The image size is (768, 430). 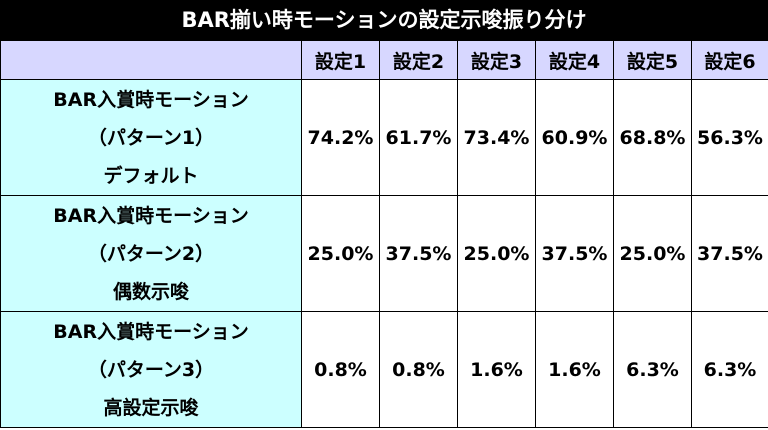 What do you see at coordinates (340, 60) in the screenshot?
I see `column-header-setting-1: 設定1` at bounding box center [340, 60].